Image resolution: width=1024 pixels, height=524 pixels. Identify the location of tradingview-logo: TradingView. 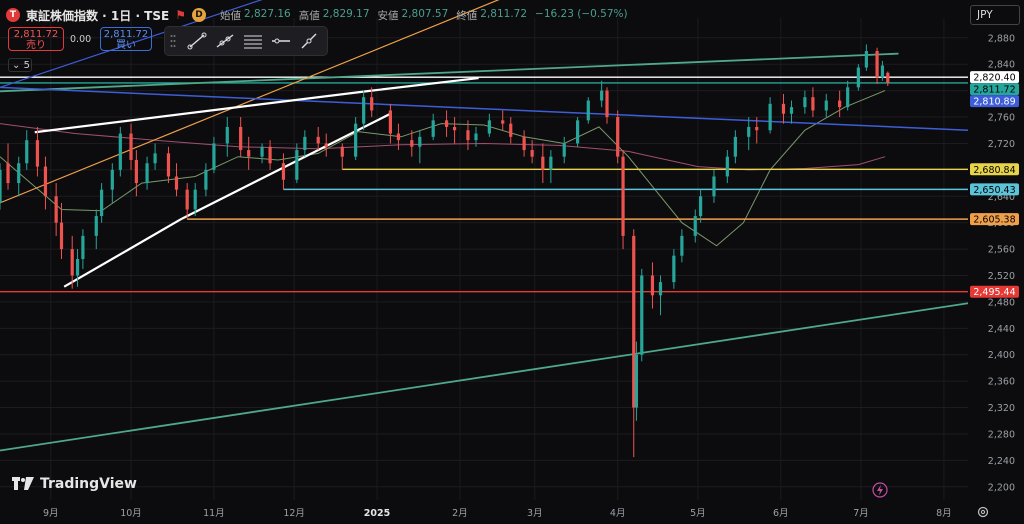
(74, 484).